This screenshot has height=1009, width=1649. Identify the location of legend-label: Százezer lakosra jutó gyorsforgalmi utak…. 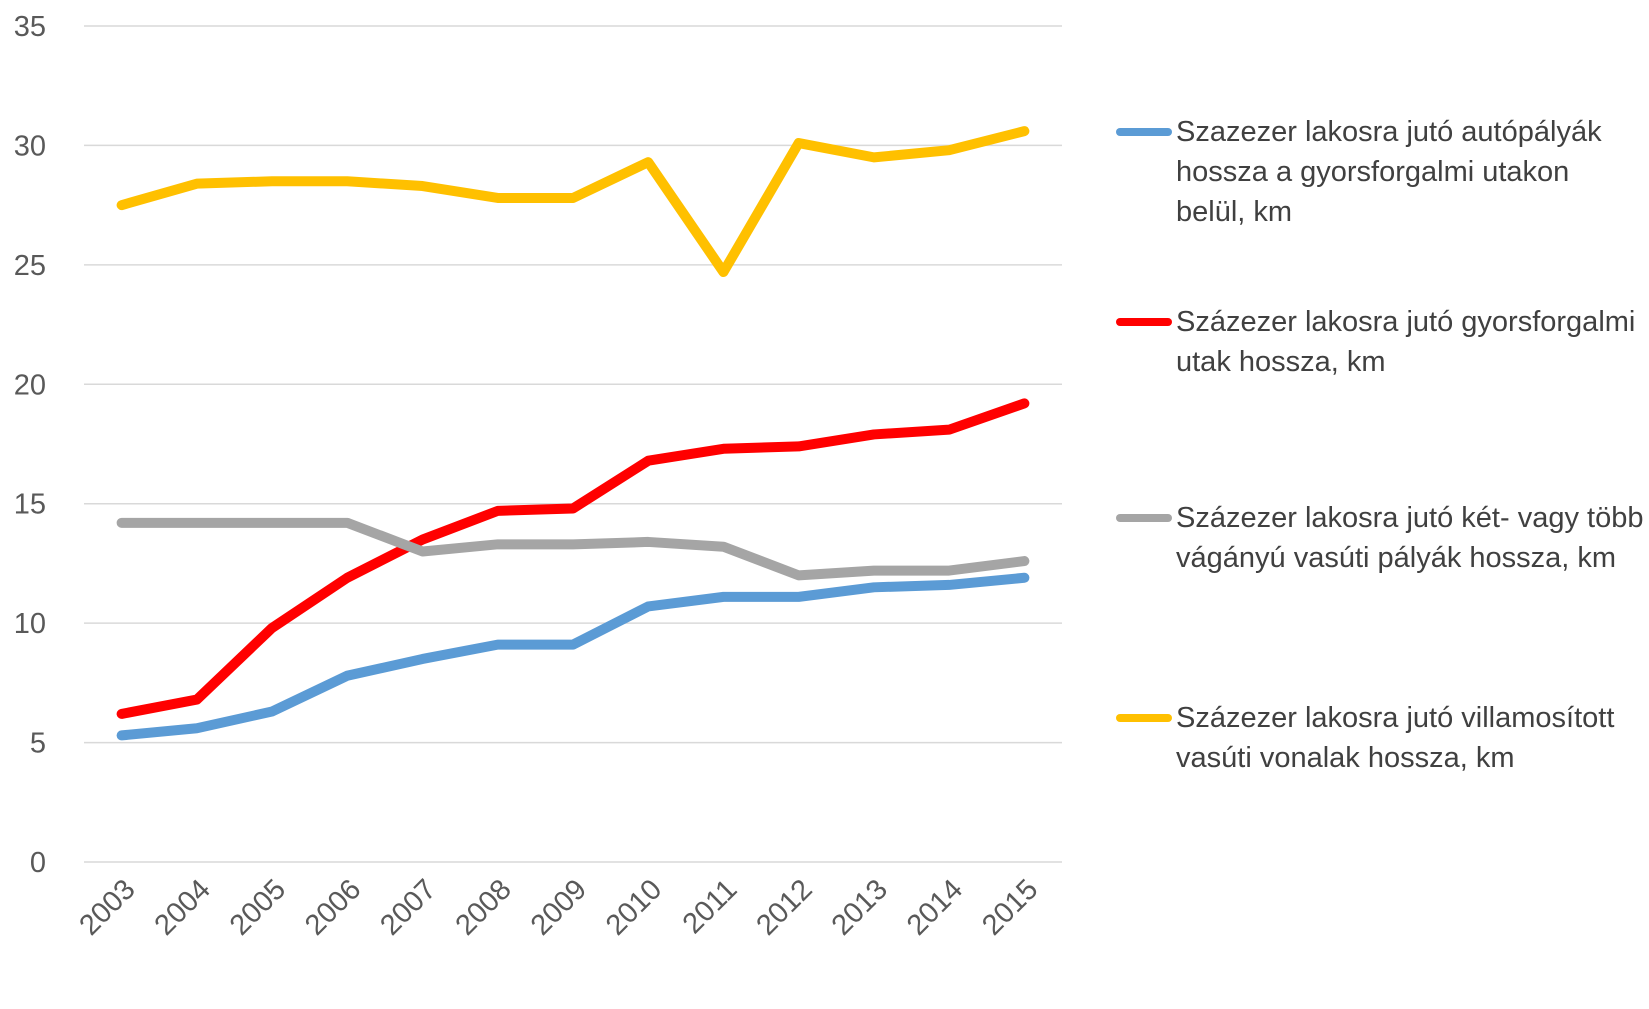
(1406, 342).